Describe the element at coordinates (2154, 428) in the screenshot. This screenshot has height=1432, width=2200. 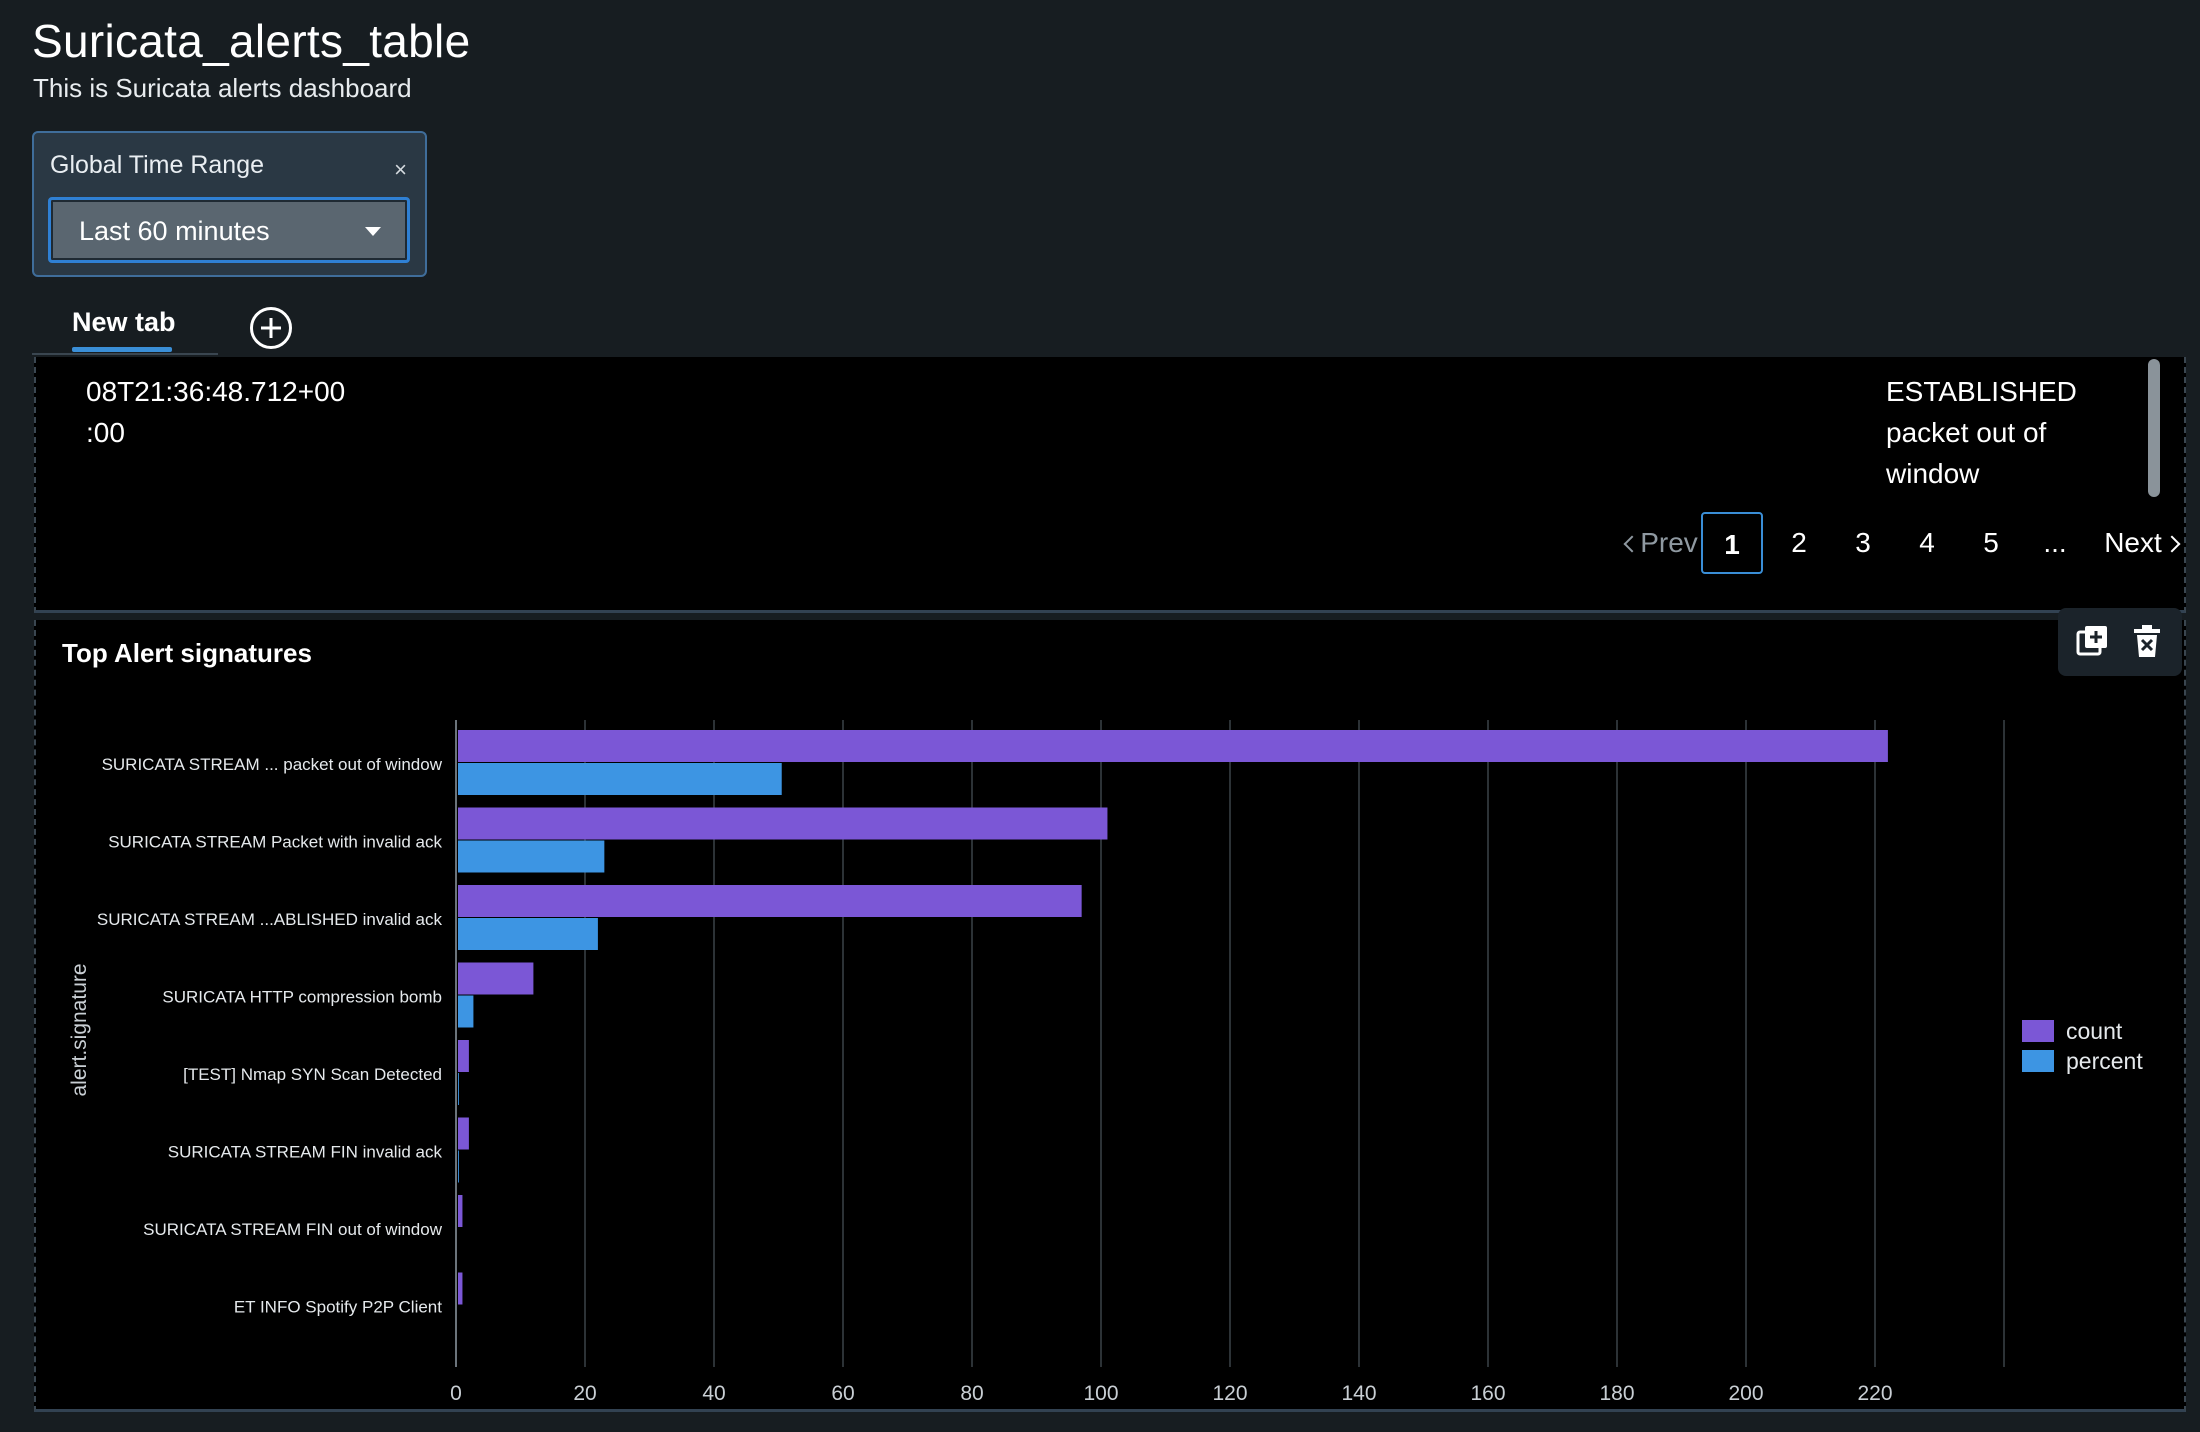
I see `table-scrollbar` at that location.